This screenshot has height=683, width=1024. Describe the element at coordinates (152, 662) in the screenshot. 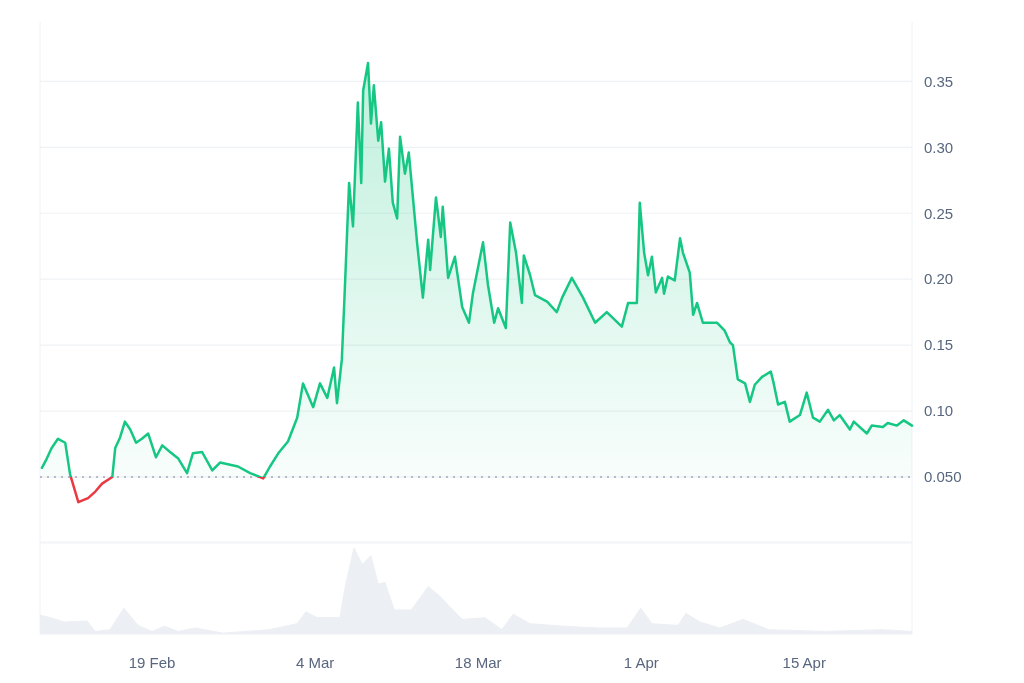

I see `x-tick-label: 19 Feb` at that location.